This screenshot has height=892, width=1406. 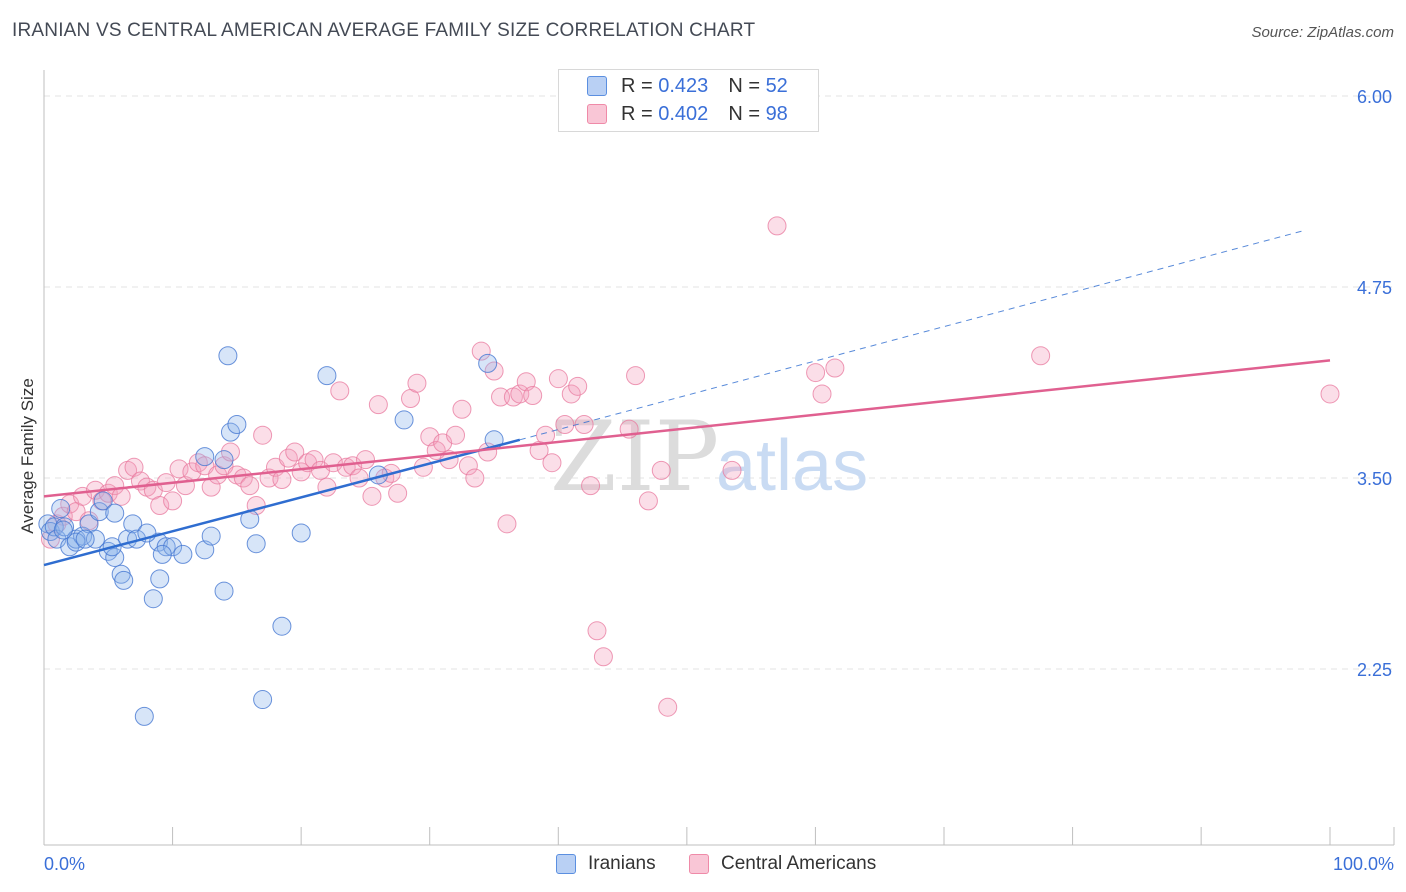 I want to click on y-tick-label: 4.75, so click(x=1374, y=288).